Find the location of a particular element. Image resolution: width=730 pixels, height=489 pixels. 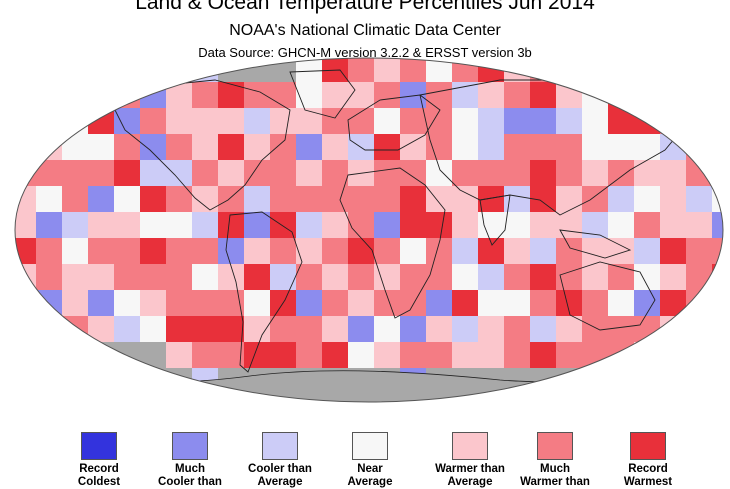

legend-label-cooler: Cooler than Average is located at coordinates (280, 475).